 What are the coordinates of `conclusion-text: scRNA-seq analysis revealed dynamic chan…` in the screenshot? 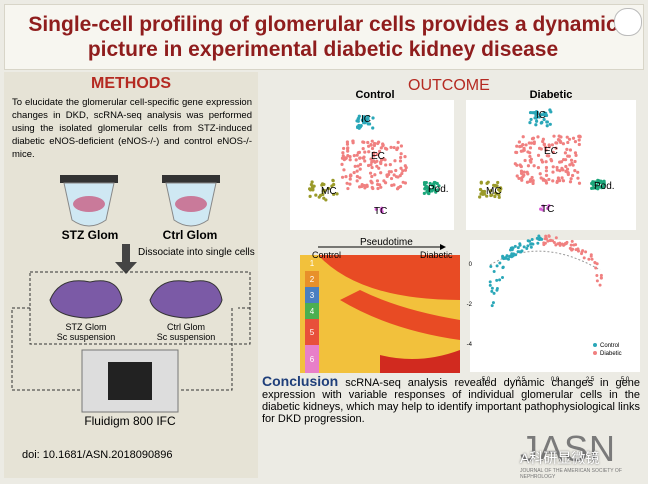 It's located at (451, 401).